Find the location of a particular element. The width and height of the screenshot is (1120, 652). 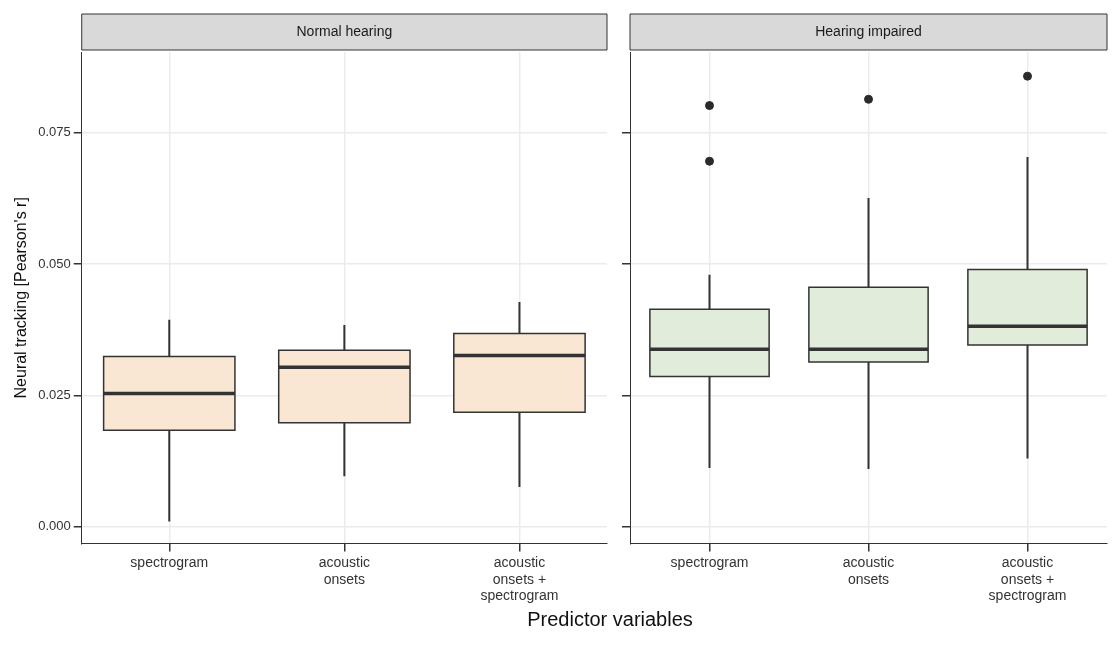

y-tick-label: 0.000 is located at coordinates (54, 526).